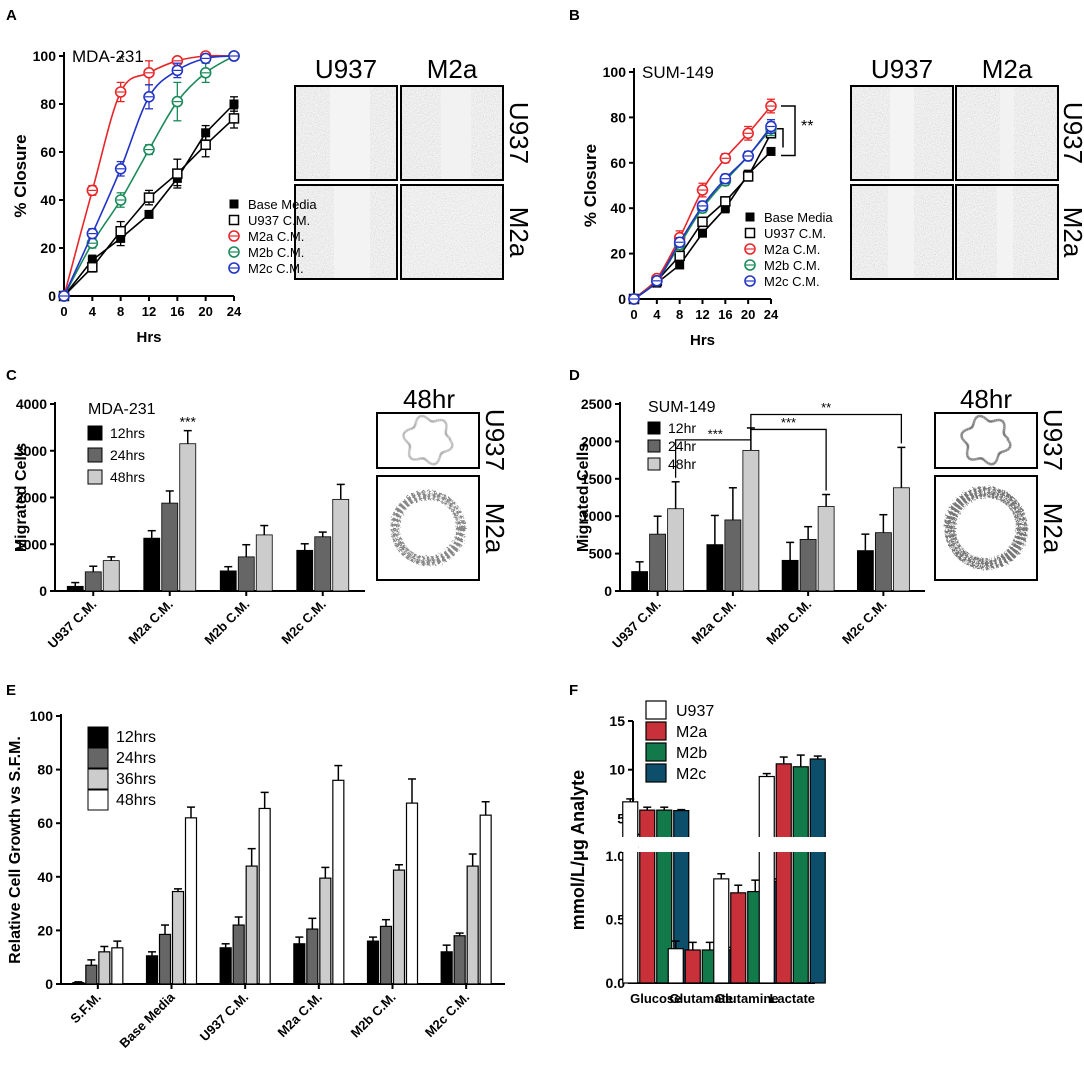  Describe the element at coordinates (771, 314) in the screenshot. I see `x-tick-label: 24` at that location.